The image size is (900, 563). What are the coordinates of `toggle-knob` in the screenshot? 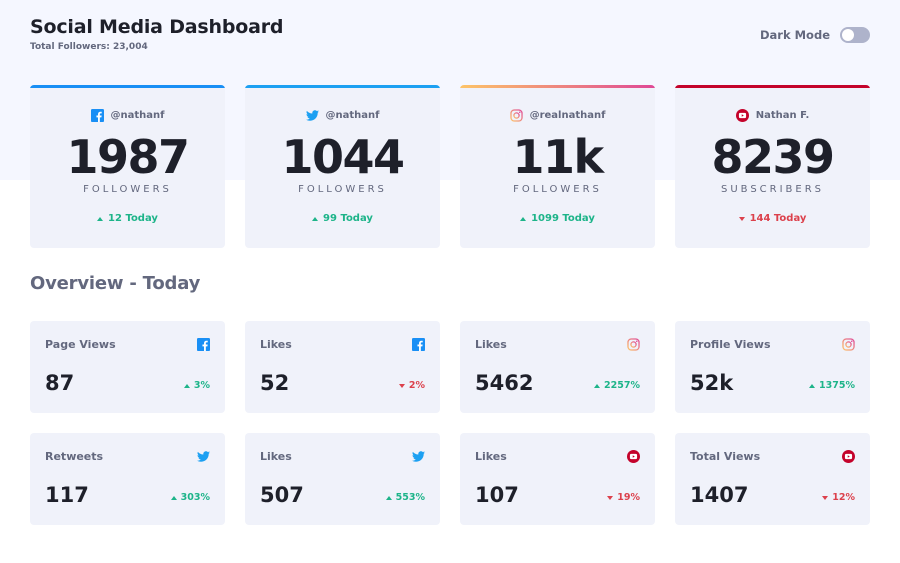 It's located at (848, 35).